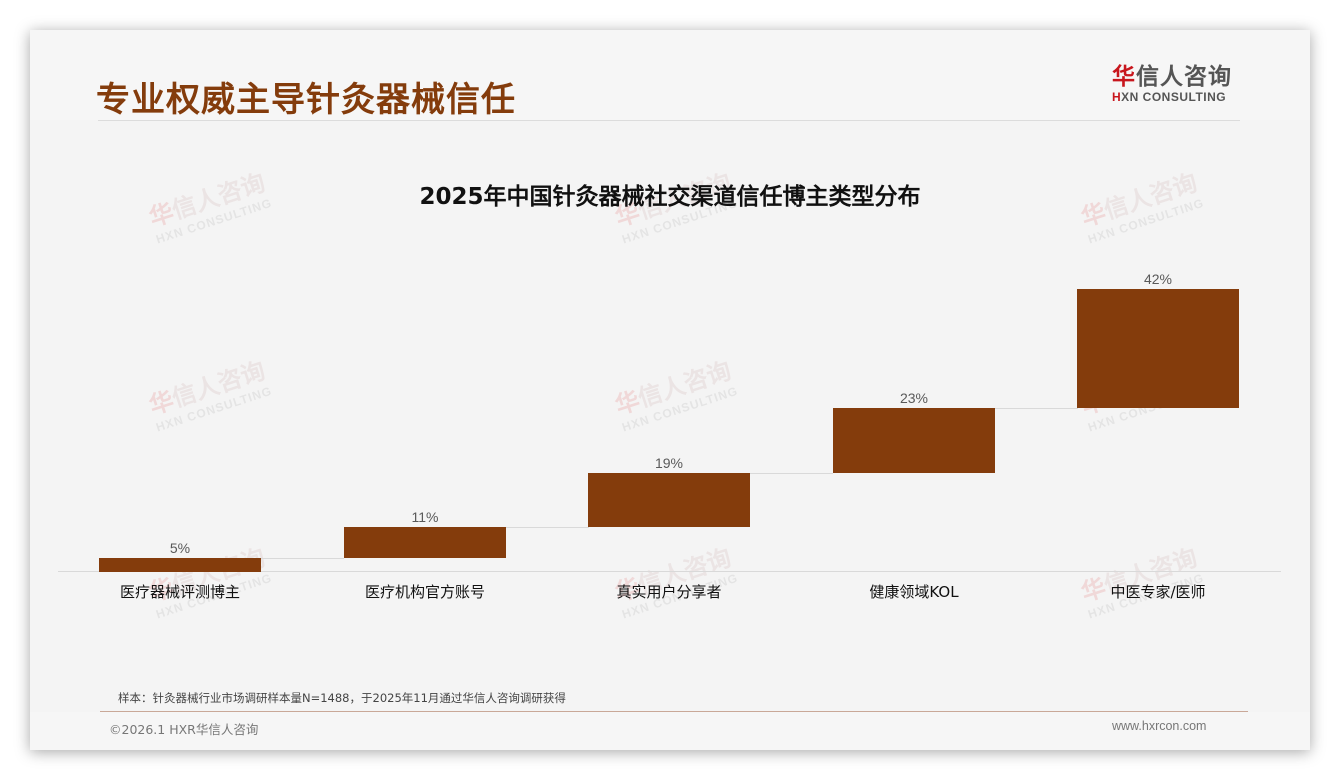 Image resolution: width=1340 pixels, height=780 pixels. Describe the element at coordinates (1124, 77) in the screenshot. I see `logo-chinese-red: 华` at that location.